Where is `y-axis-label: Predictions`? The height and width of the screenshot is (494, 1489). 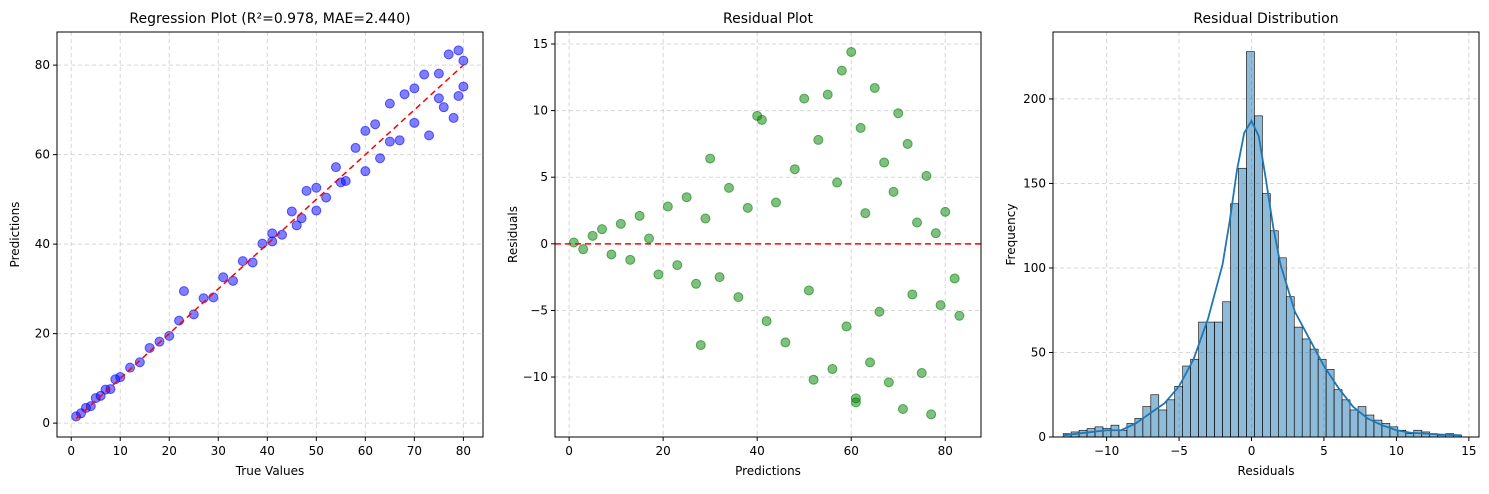
y-axis-label: Predictions is located at coordinates (15, 235).